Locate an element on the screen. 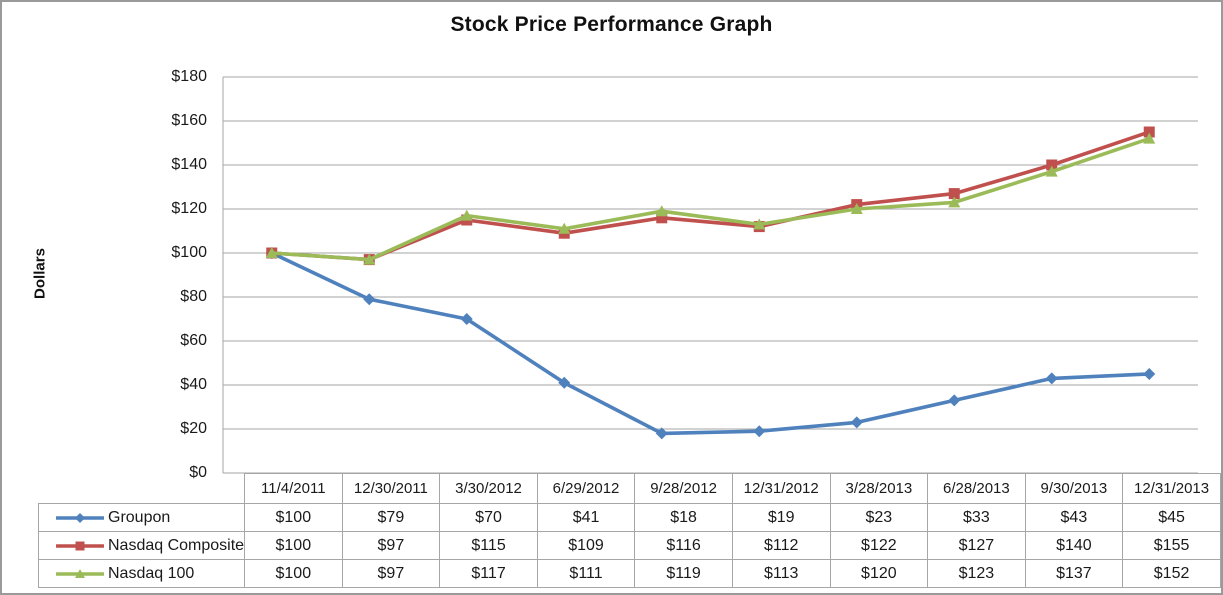  value-cell: $117 is located at coordinates (488, 573).